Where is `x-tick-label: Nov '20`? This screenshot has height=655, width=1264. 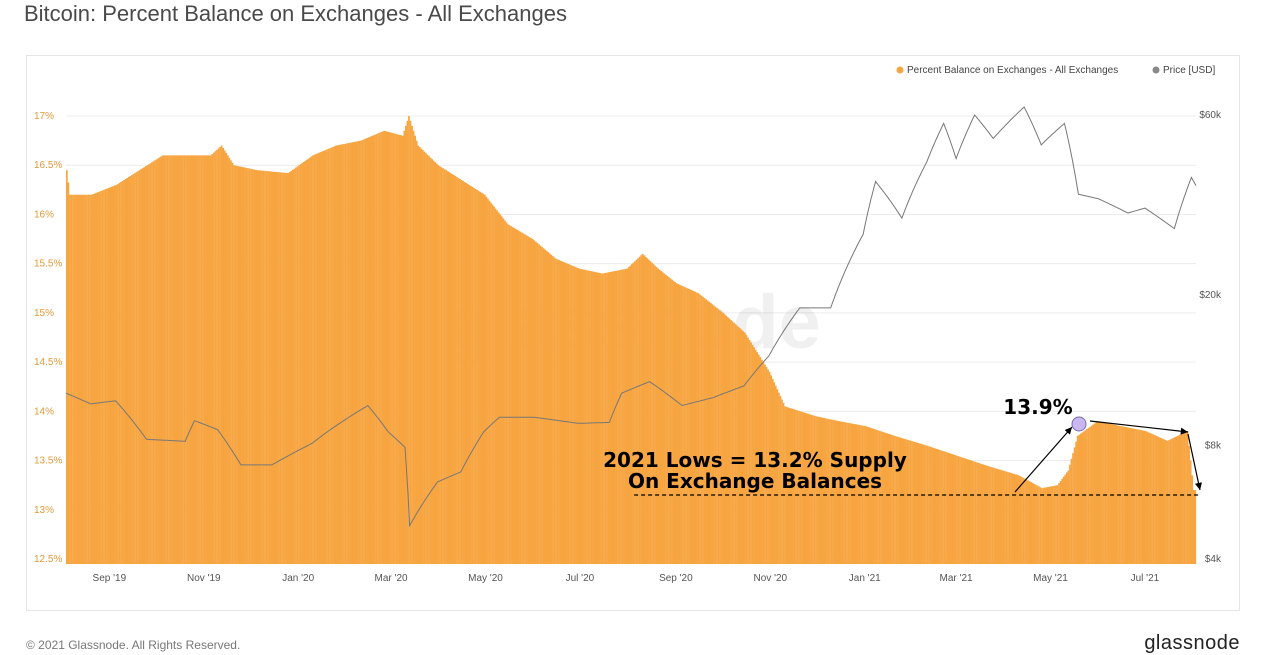 x-tick-label: Nov '20 is located at coordinates (771, 578).